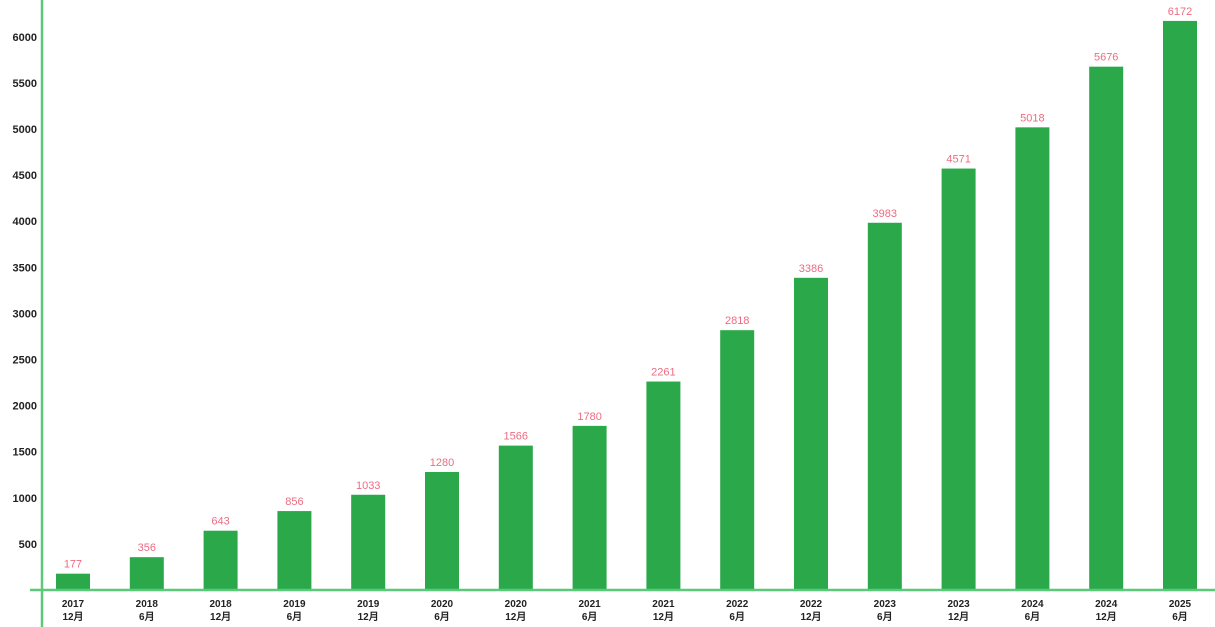 Image resolution: width=1215 pixels, height=627 pixels. Describe the element at coordinates (25, 38) in the screenshot. I see `y-tick-label: 6000` at that location.